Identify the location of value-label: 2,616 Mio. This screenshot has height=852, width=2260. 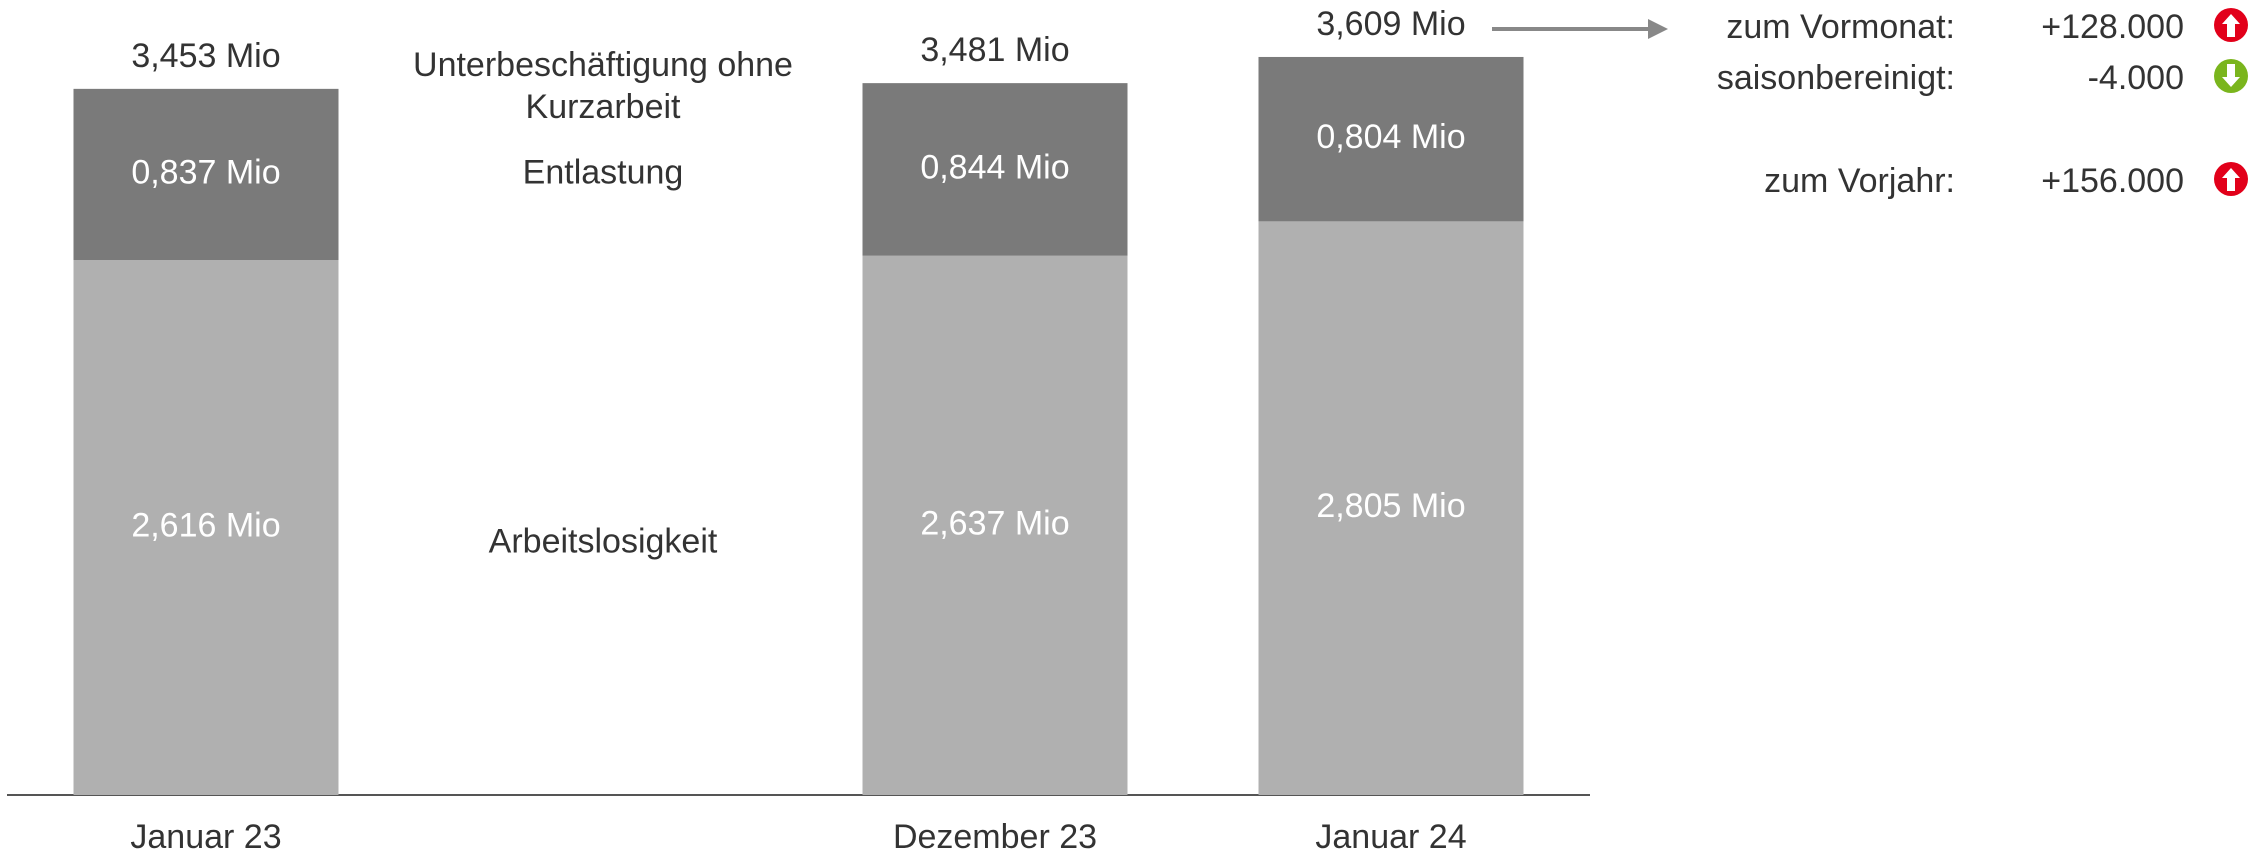
(205, 525).